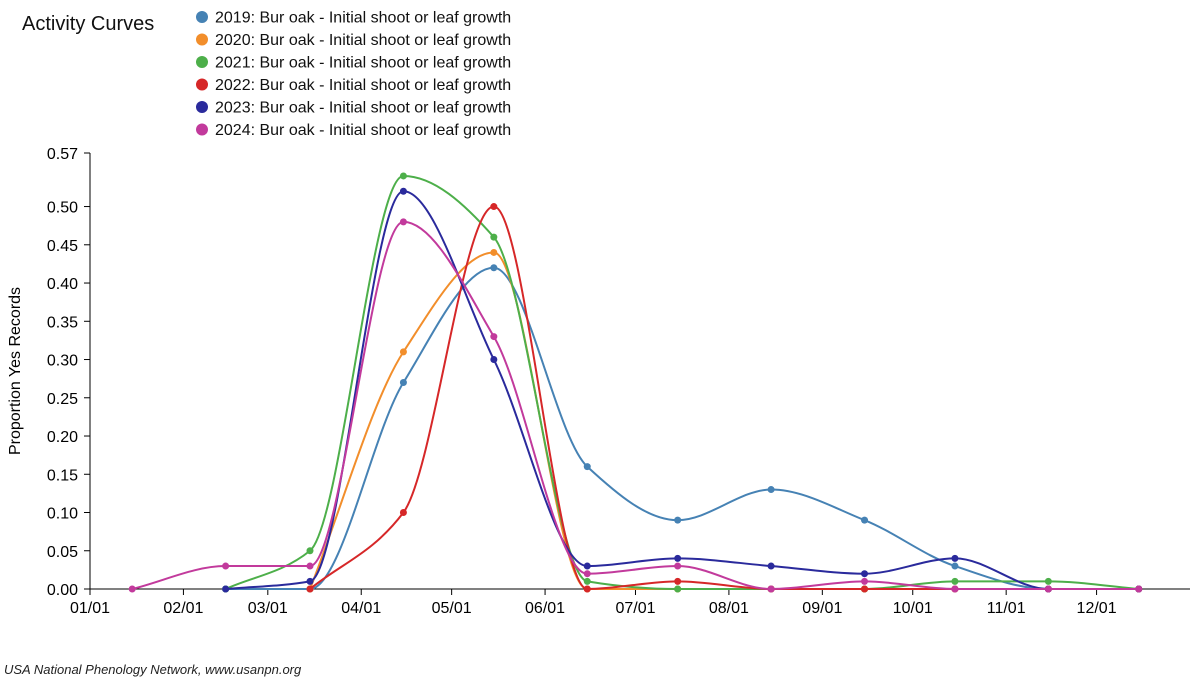  What do you see at coordinates (62, 590) in the screenshot?
I see `y-tick-label: 0.00` at bounding box center [62, 590].